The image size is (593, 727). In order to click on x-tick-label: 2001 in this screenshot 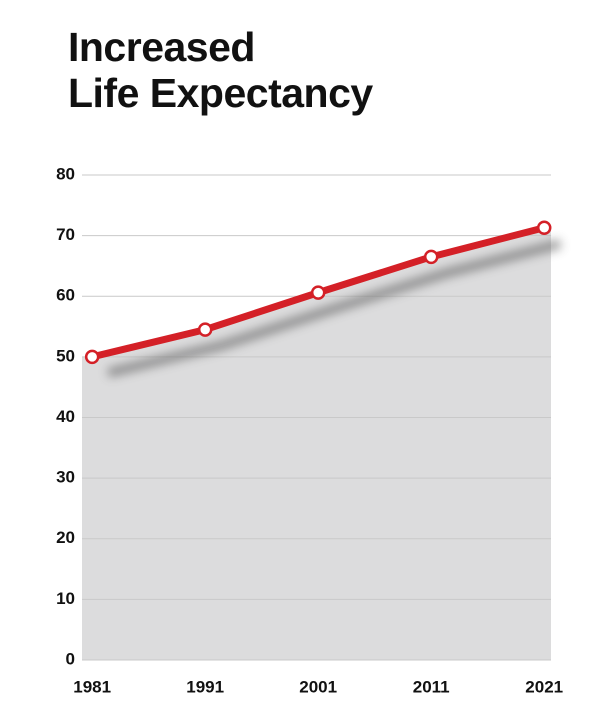, I will do `click(318, 686)`.